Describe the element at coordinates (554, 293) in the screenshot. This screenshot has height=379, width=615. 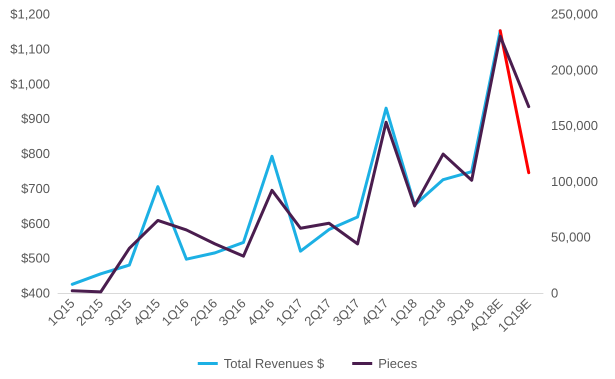
I see `y2-tick-label: 0` at that location.